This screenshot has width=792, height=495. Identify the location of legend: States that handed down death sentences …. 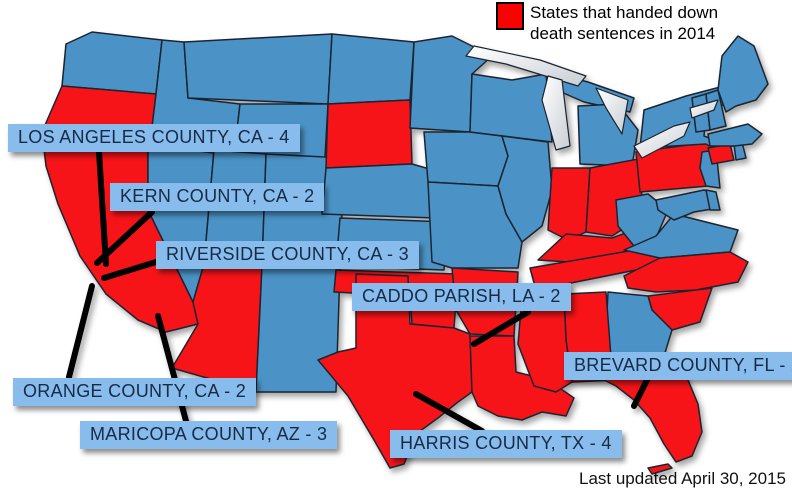
(607, 23).